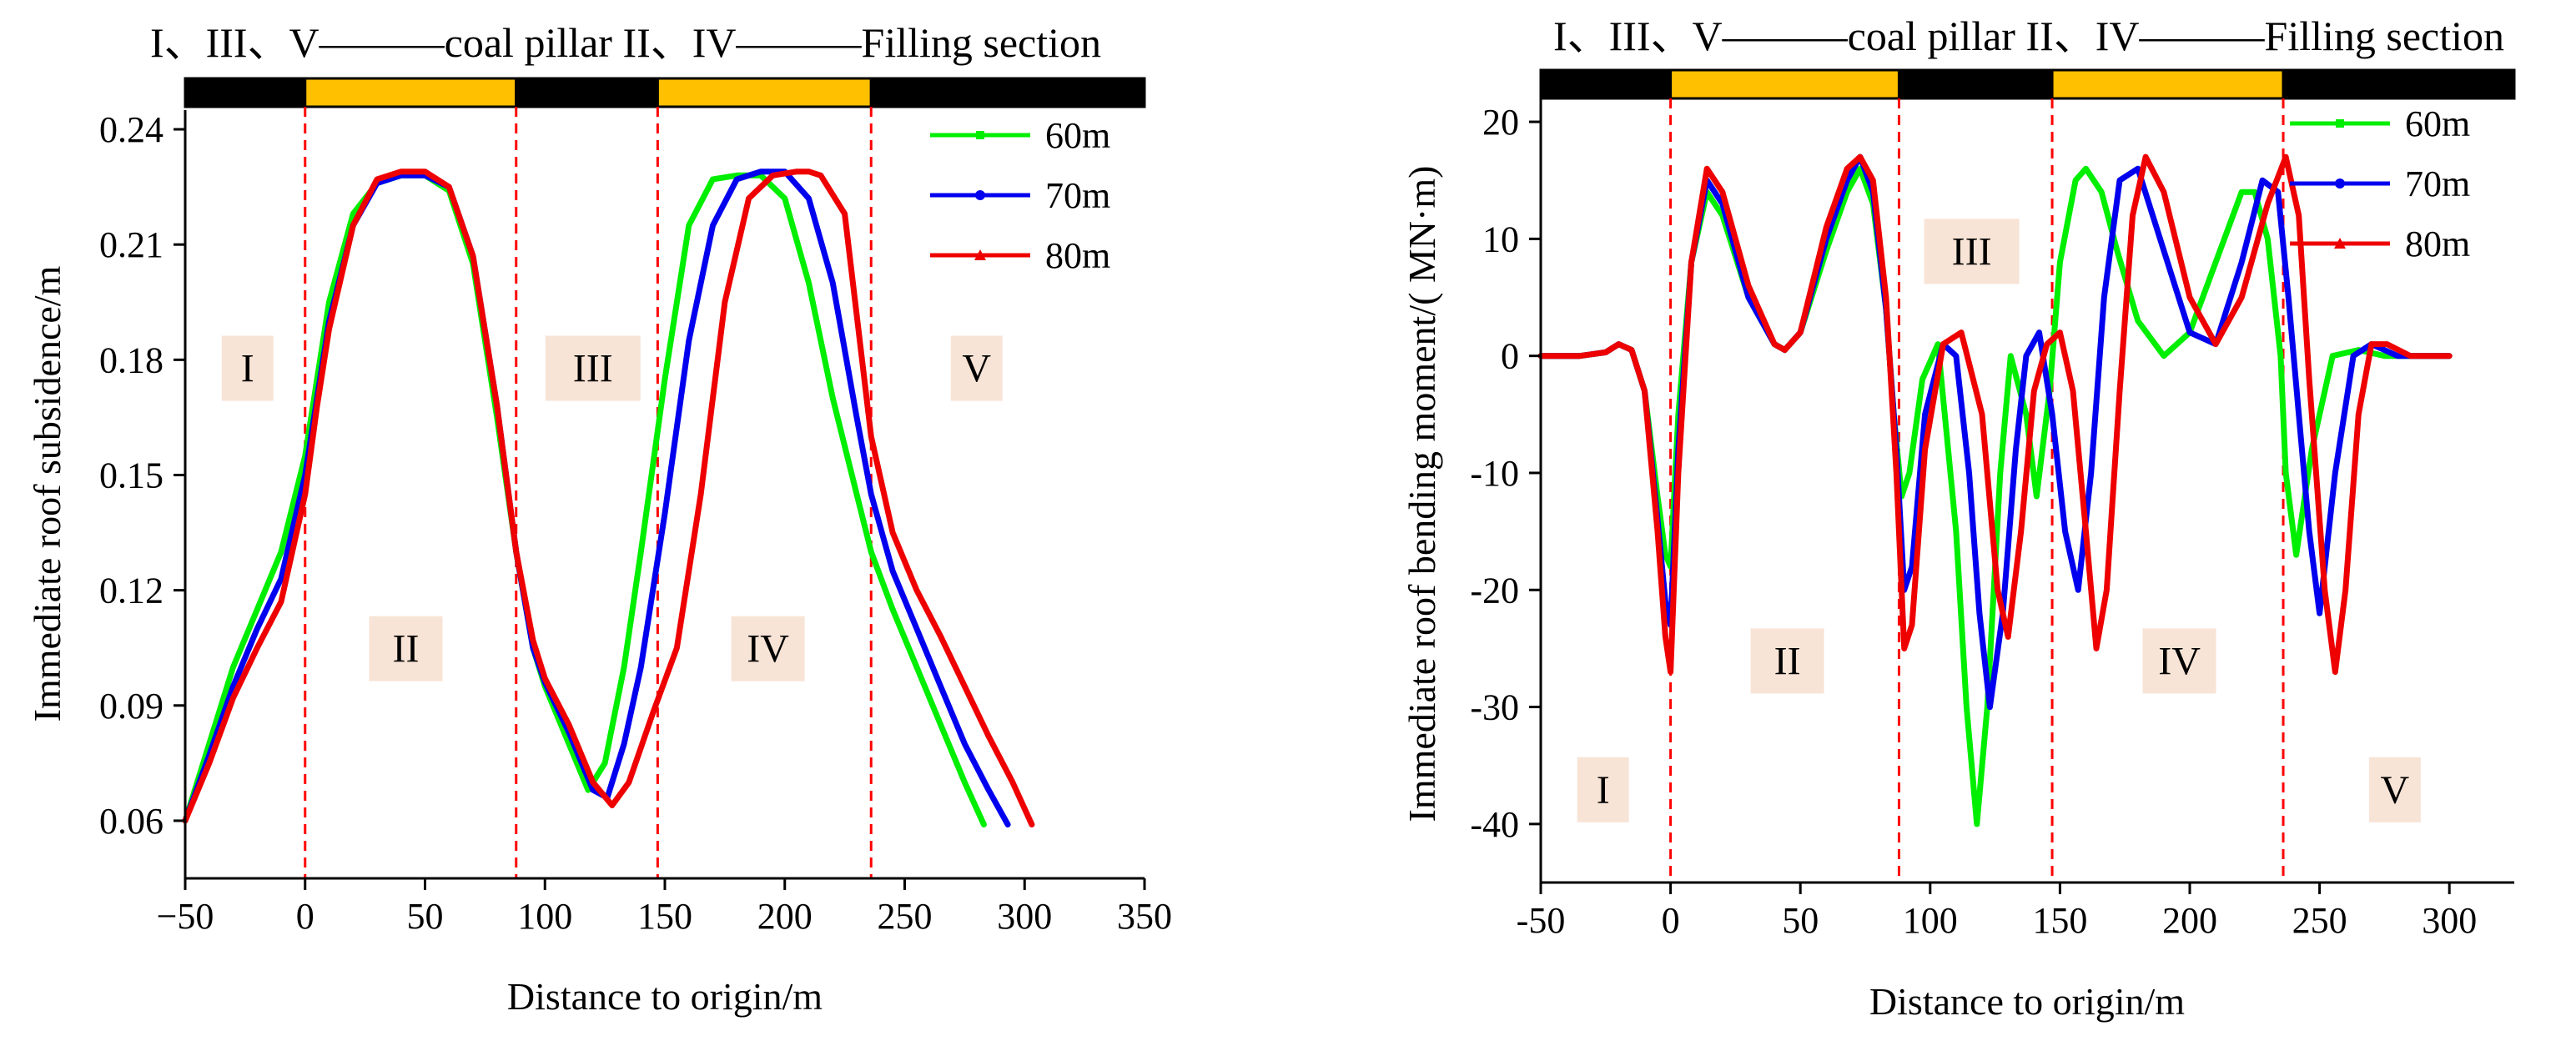 This screenshot has height=1041, width=2576. I want to click on y-tick-label-0: 0.06, so click(131, 821).